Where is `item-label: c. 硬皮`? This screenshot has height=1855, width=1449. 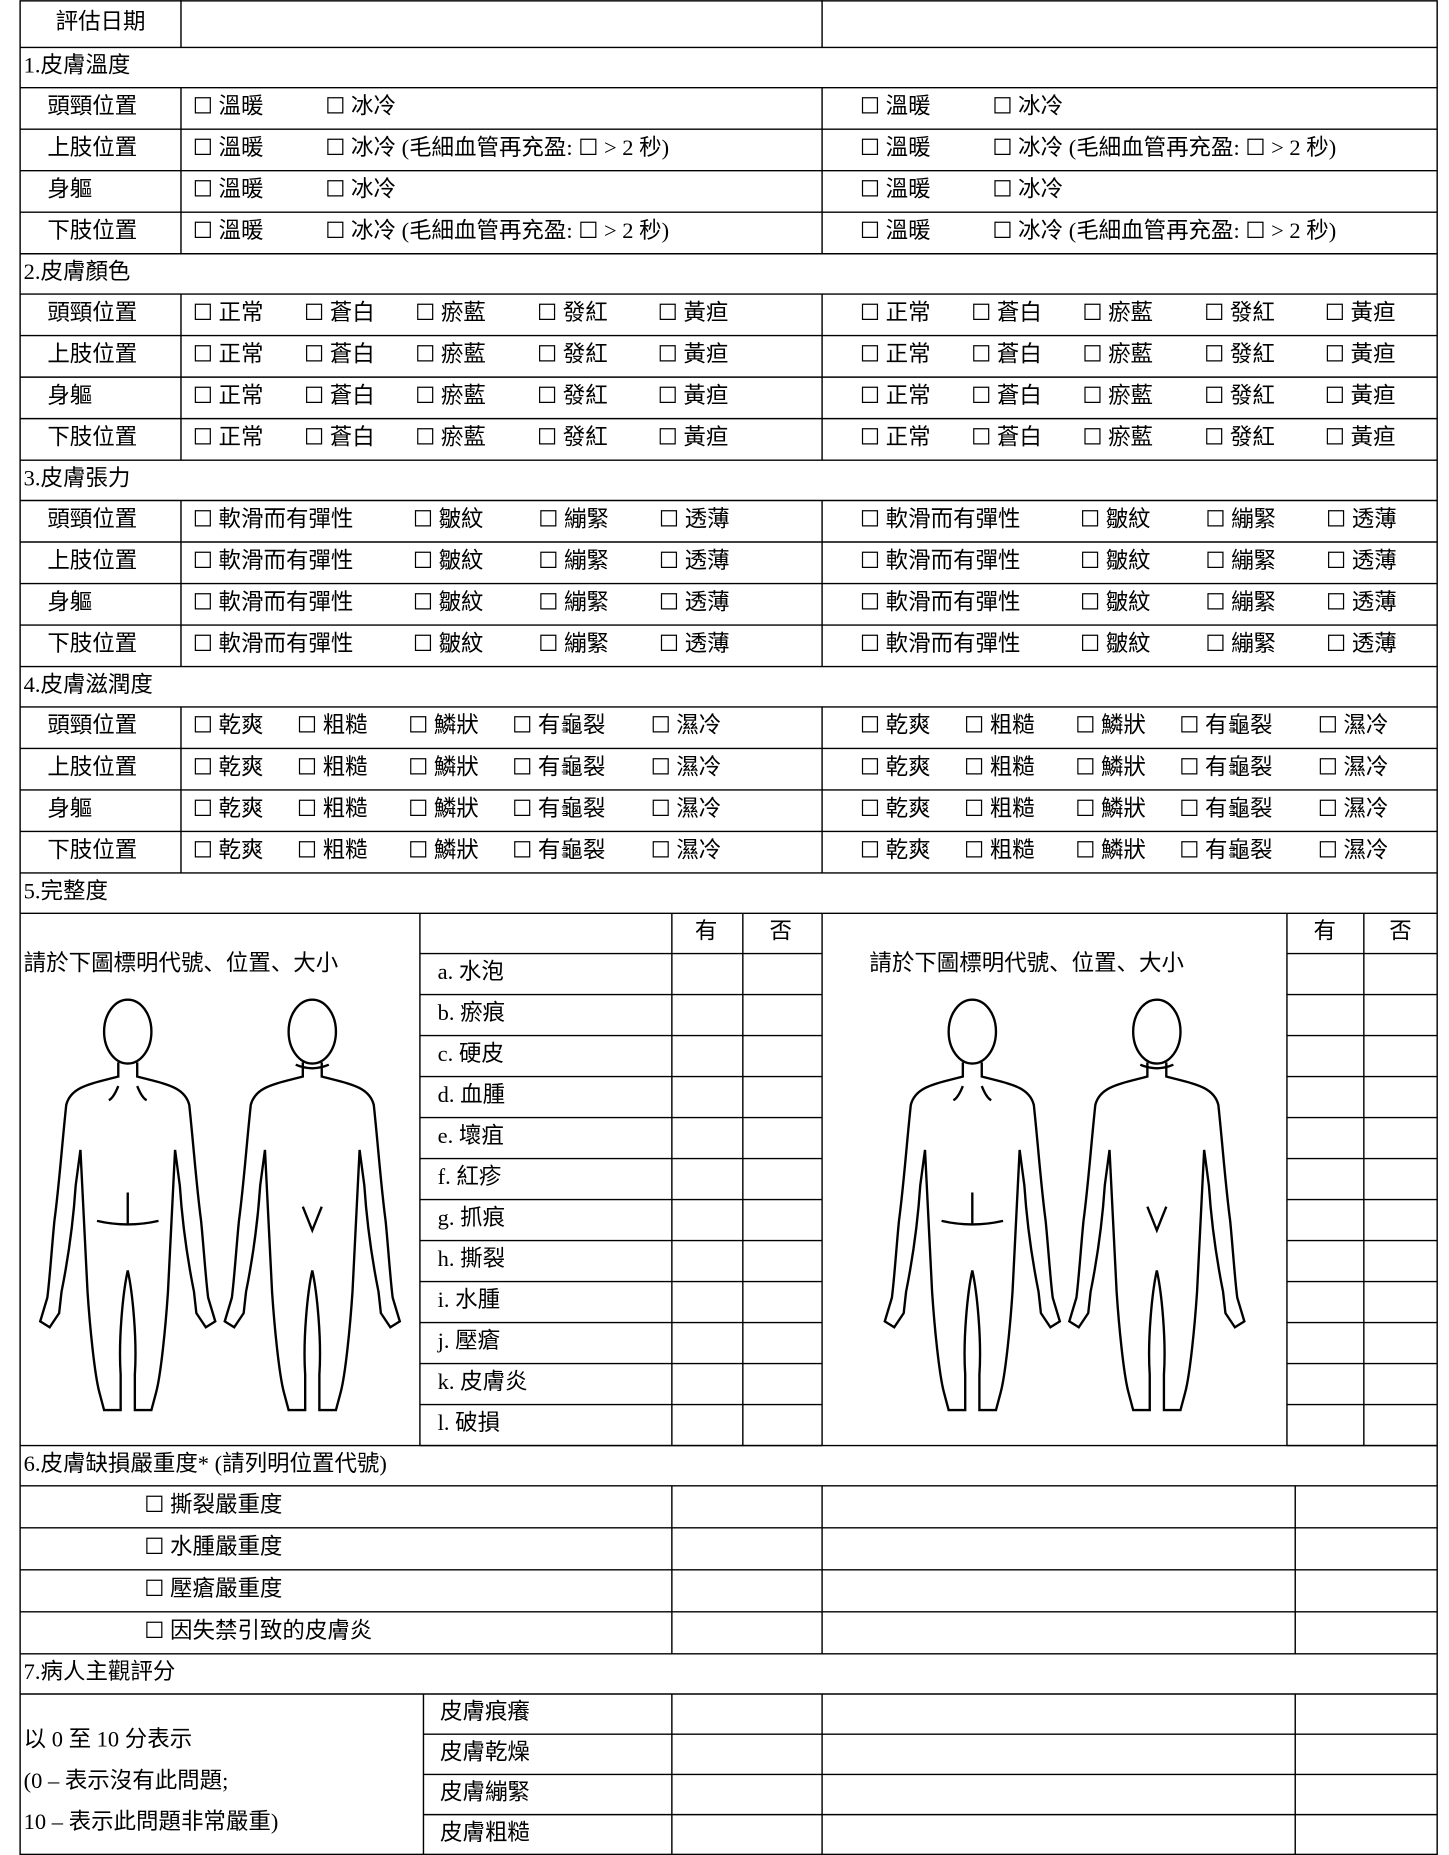 item-label: c. 硬皮 is located at coordinates (471, 1053).